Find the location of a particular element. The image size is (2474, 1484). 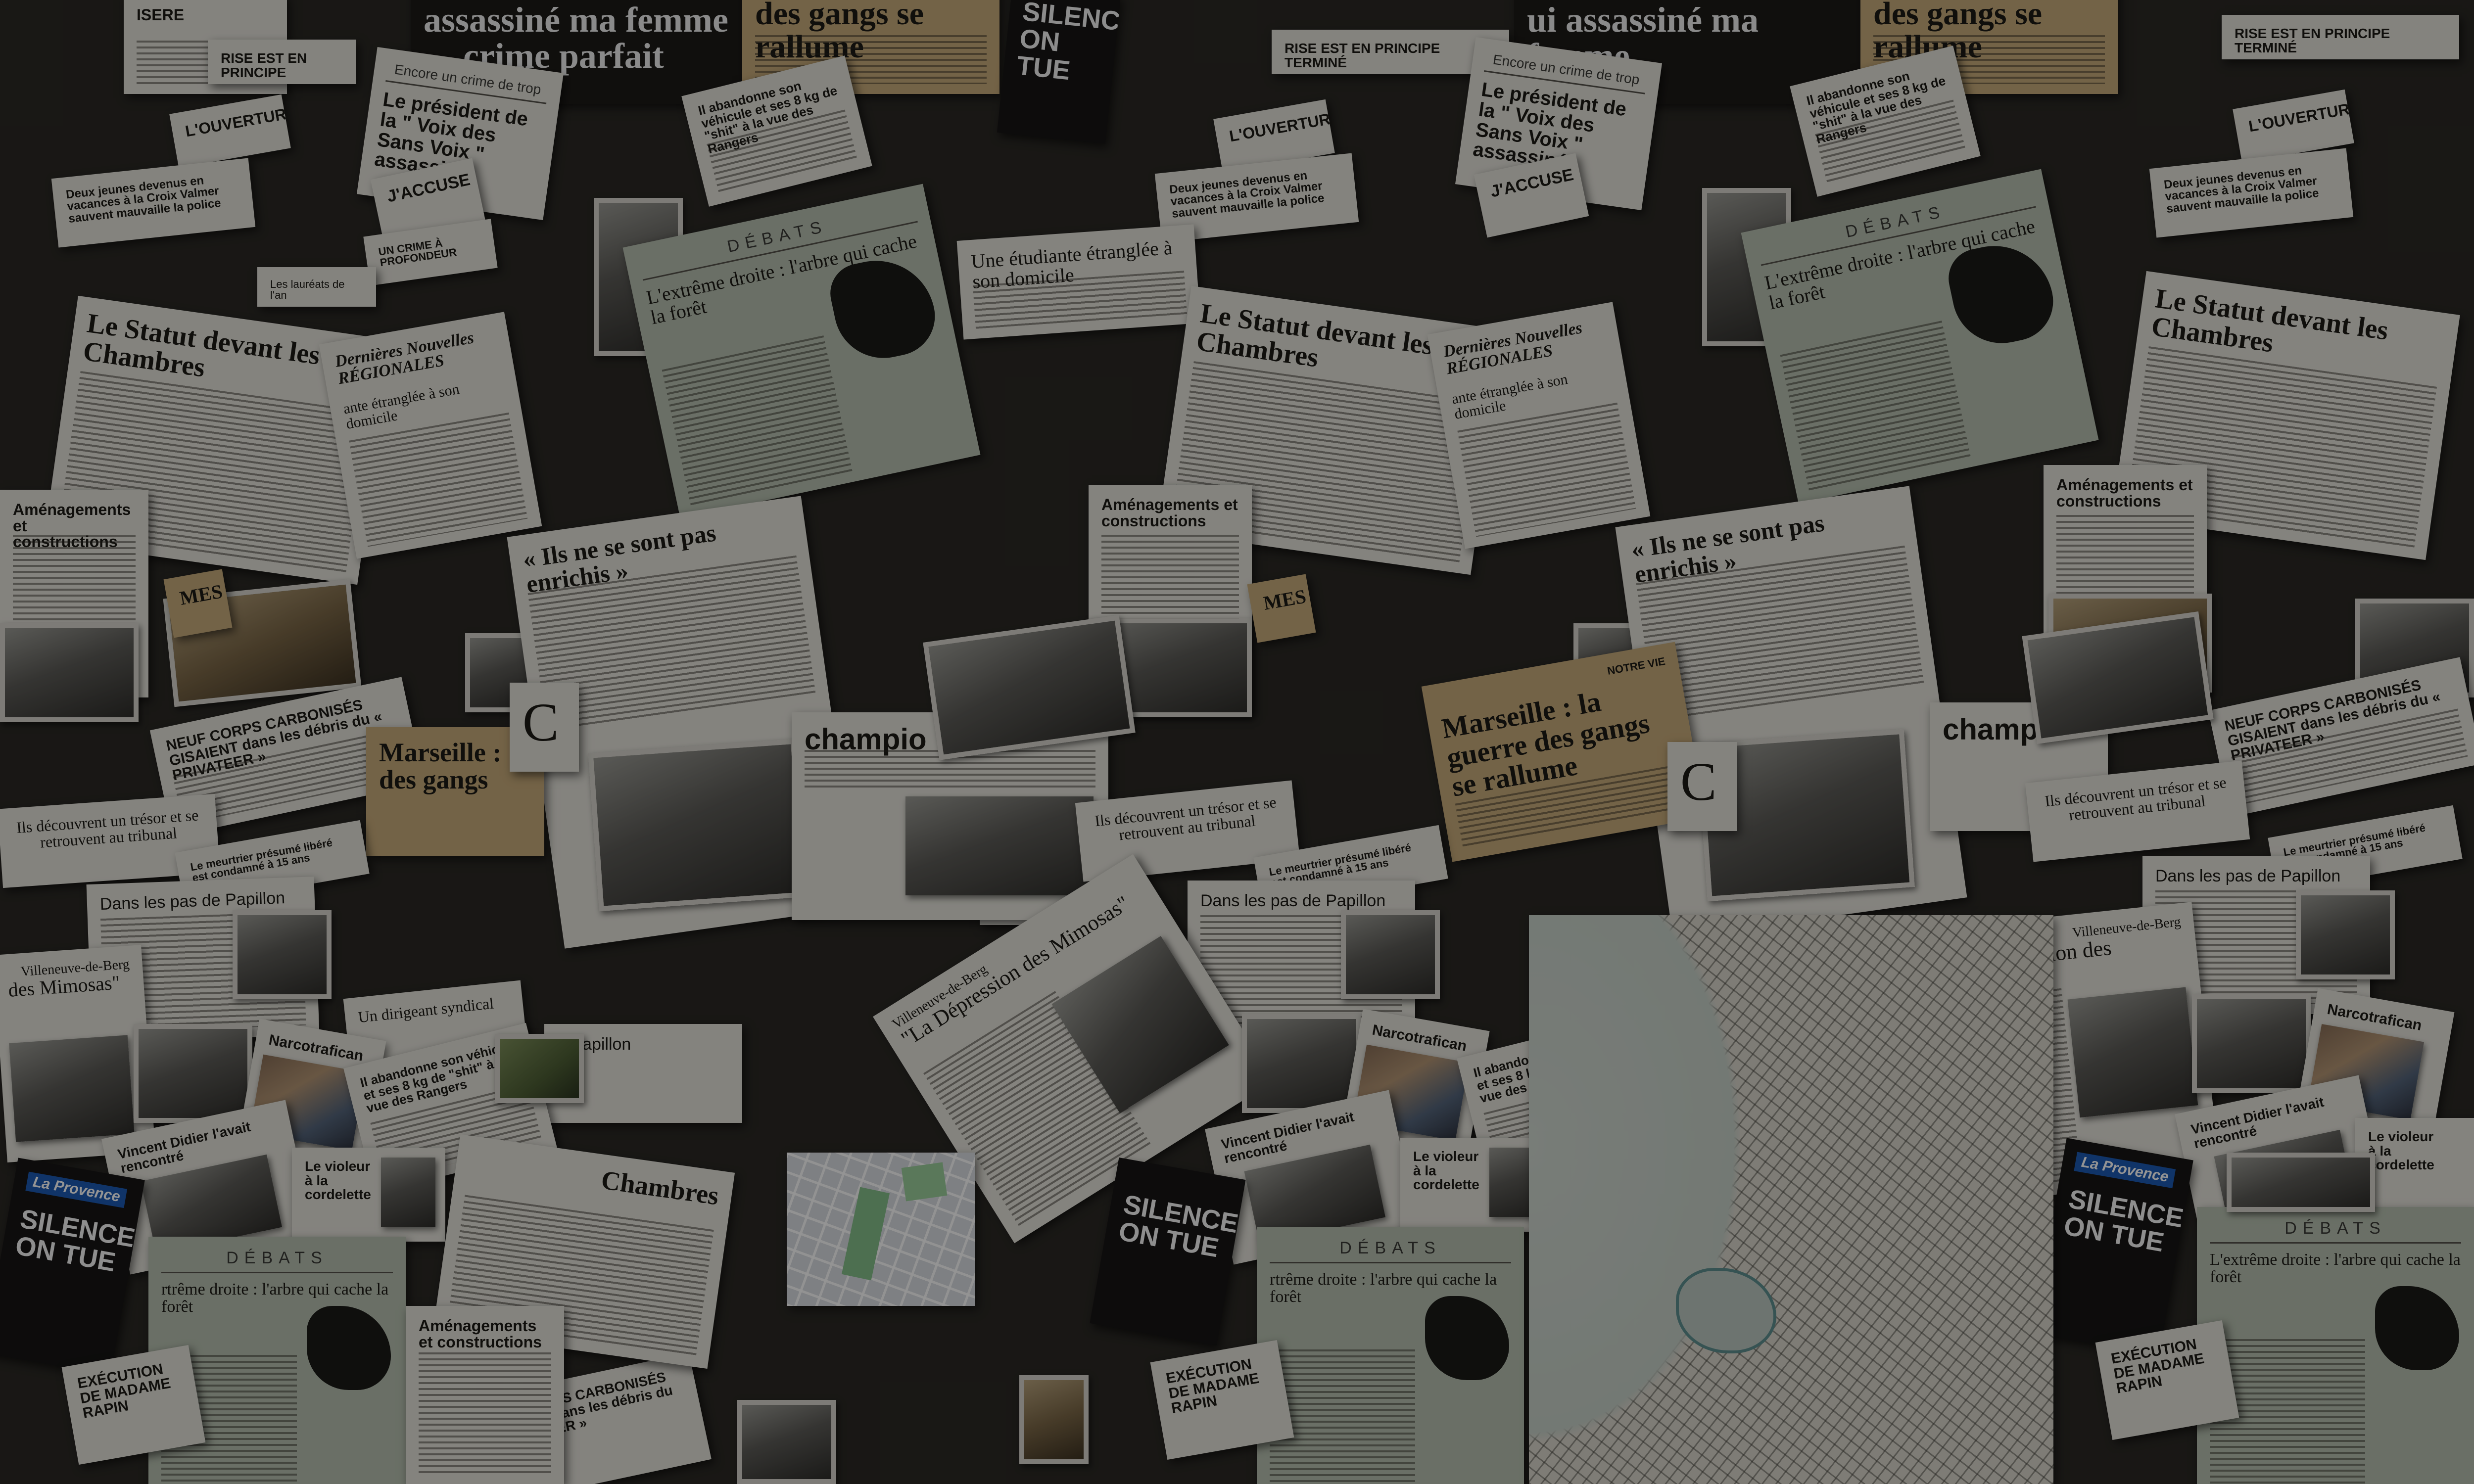

headline-execution-repeat: EXÉCUTION DE MADAME RAPIN is located at coordinates (1213, 1386).